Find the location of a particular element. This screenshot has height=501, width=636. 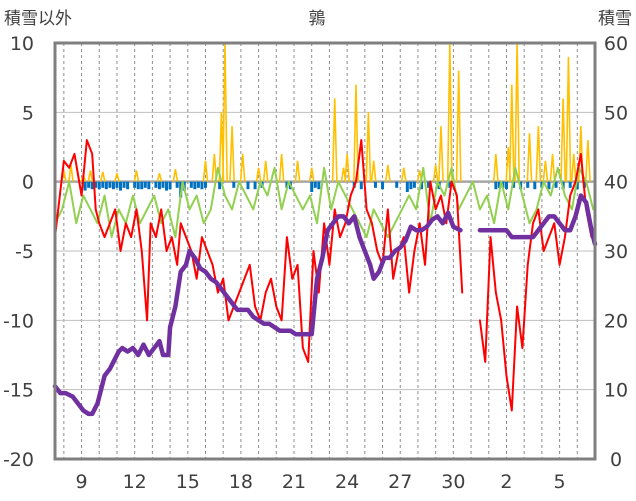

right-tick-label: 40 is located at coordinates (616, 183).